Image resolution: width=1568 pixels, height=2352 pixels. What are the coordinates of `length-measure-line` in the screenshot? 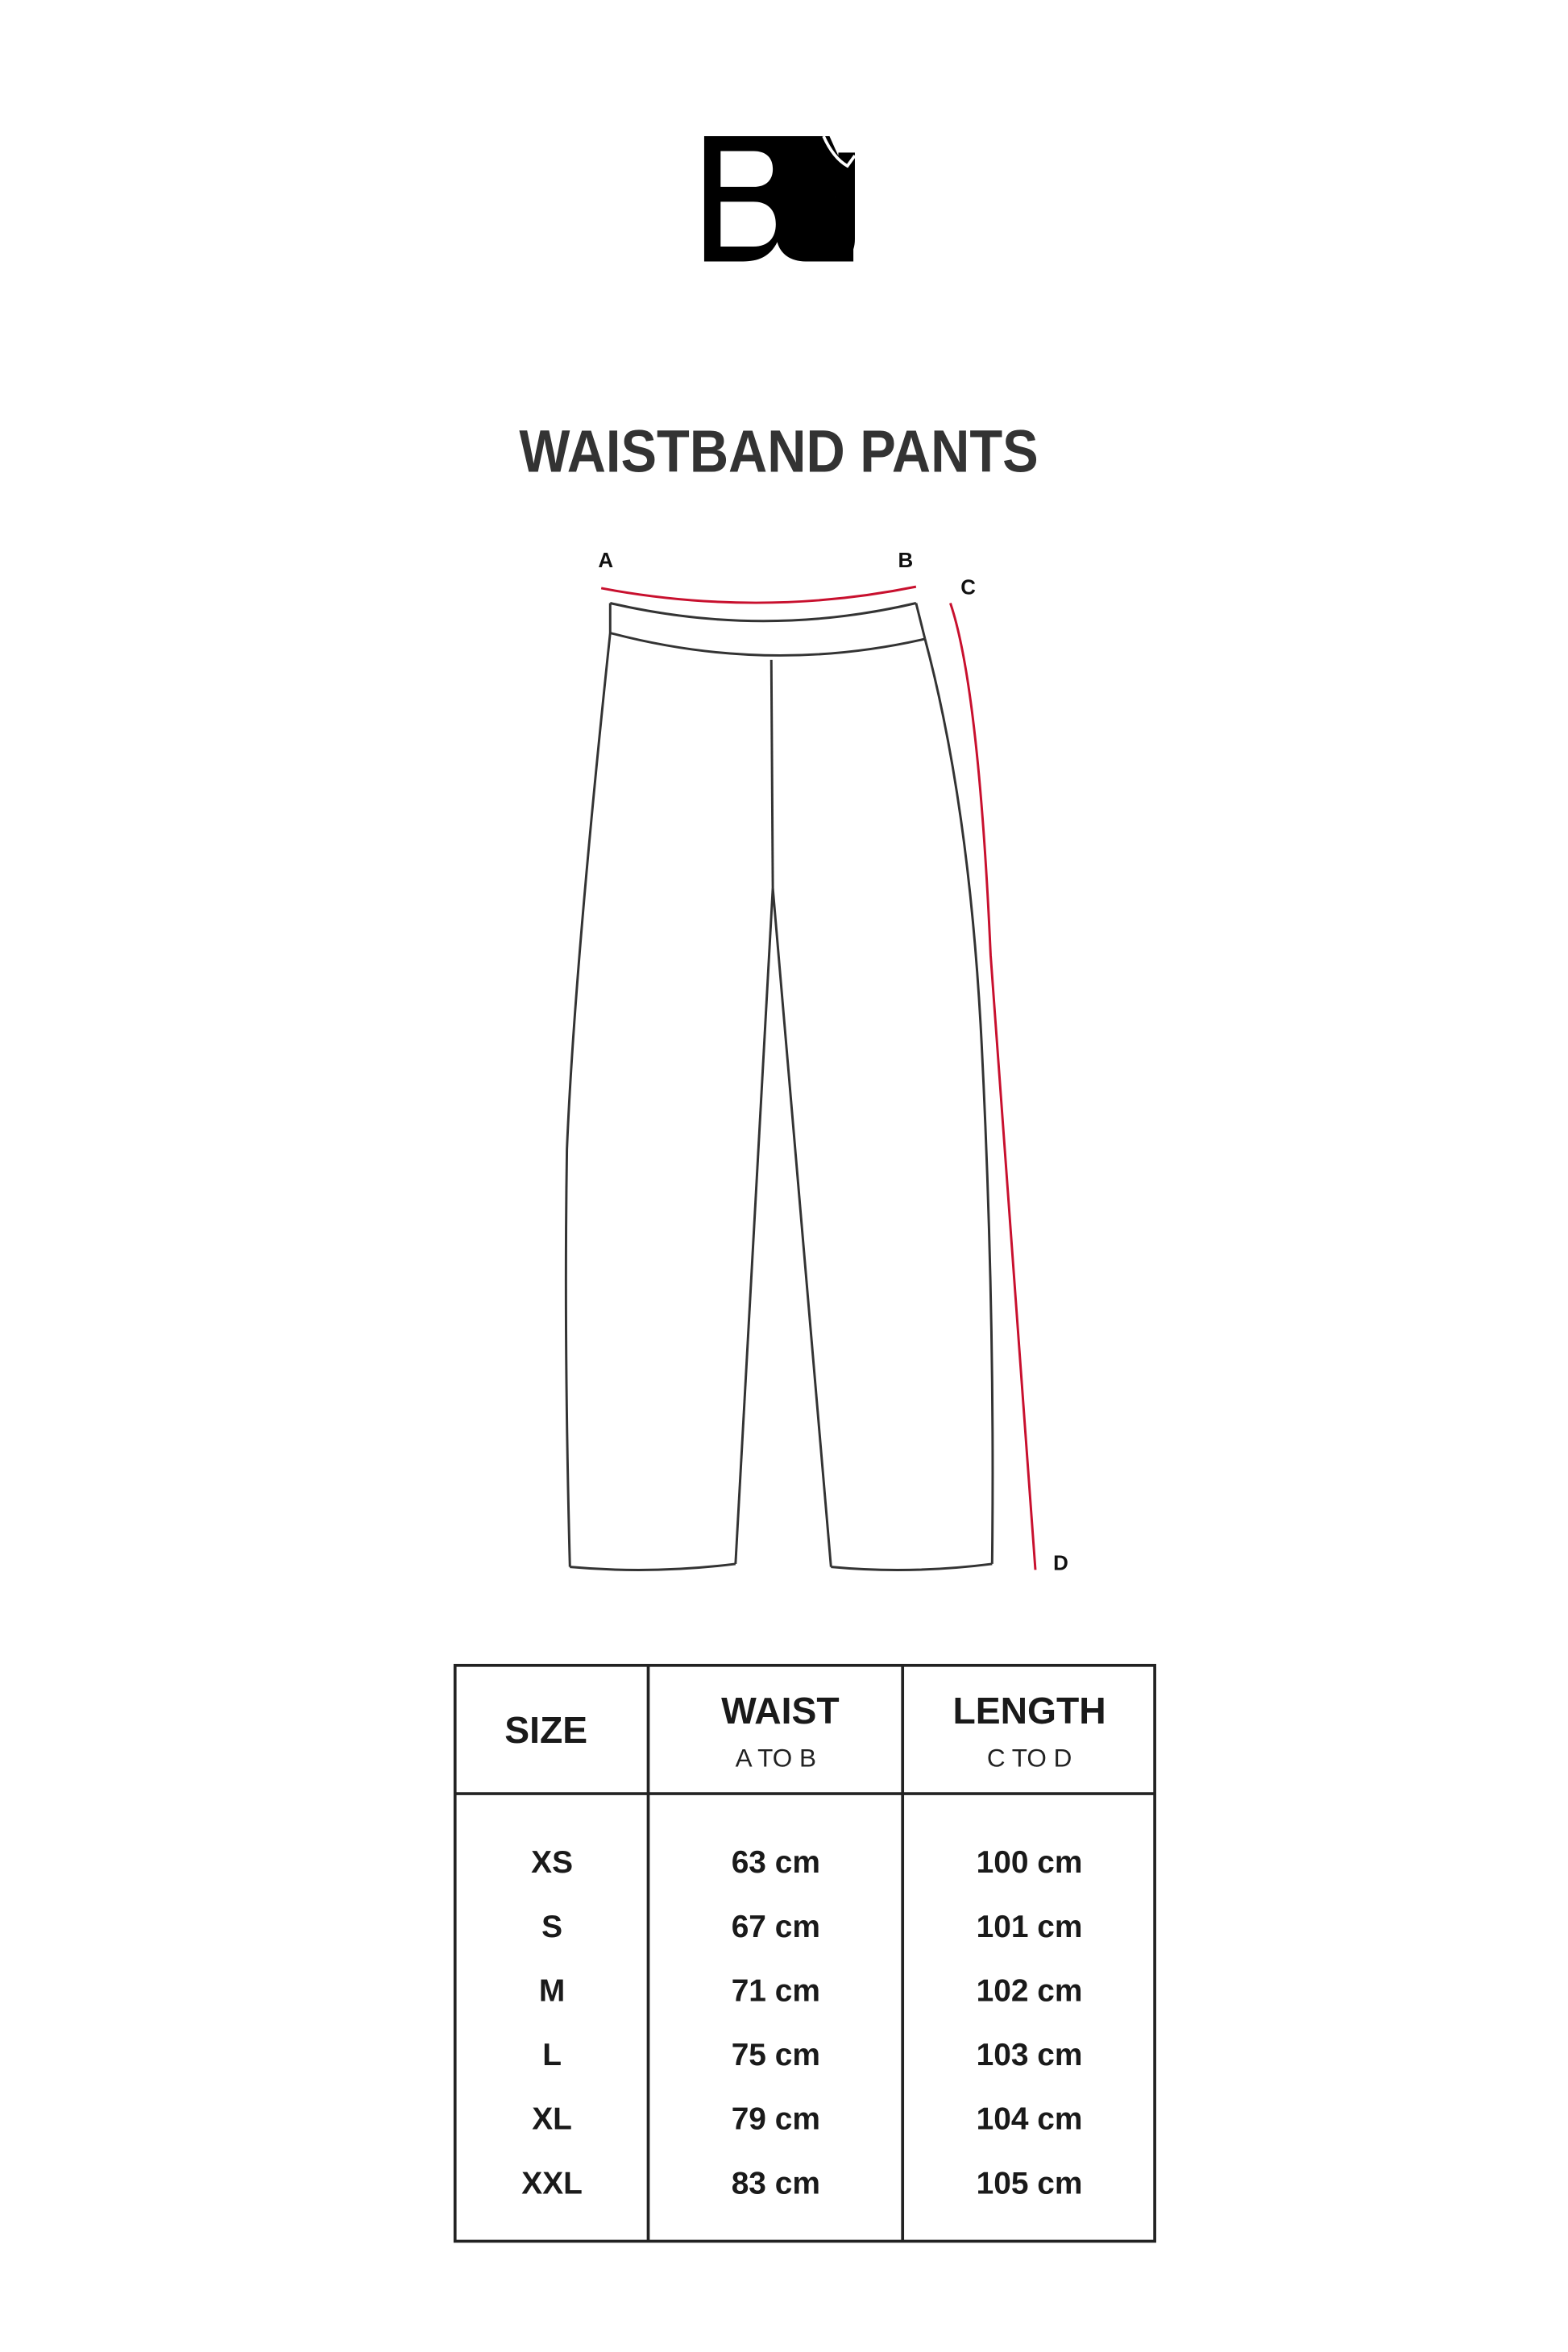 It's located at (993, 1086).